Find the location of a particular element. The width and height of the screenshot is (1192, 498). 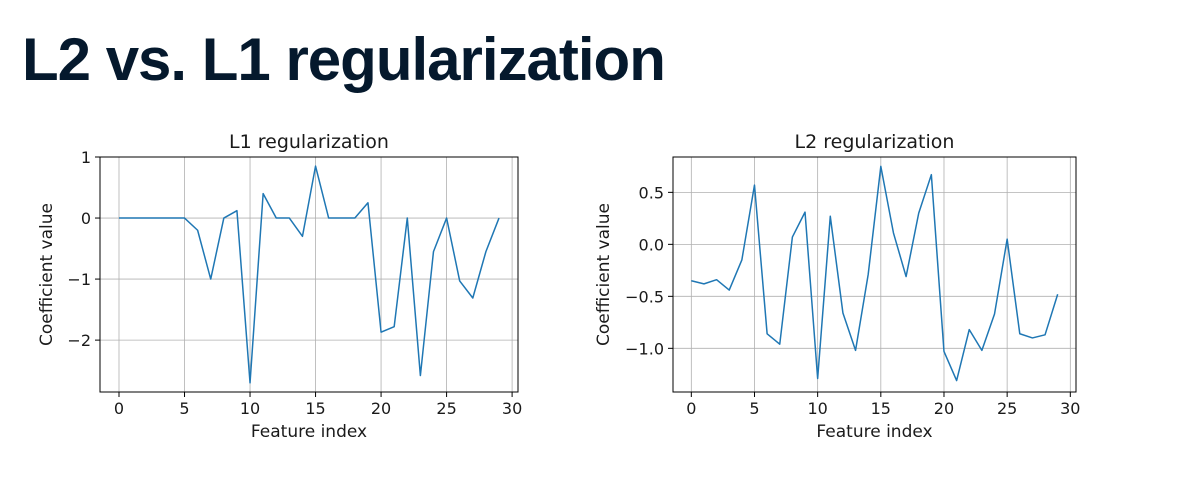

y-tick-label: −1 is located at coordinates (79, 279).